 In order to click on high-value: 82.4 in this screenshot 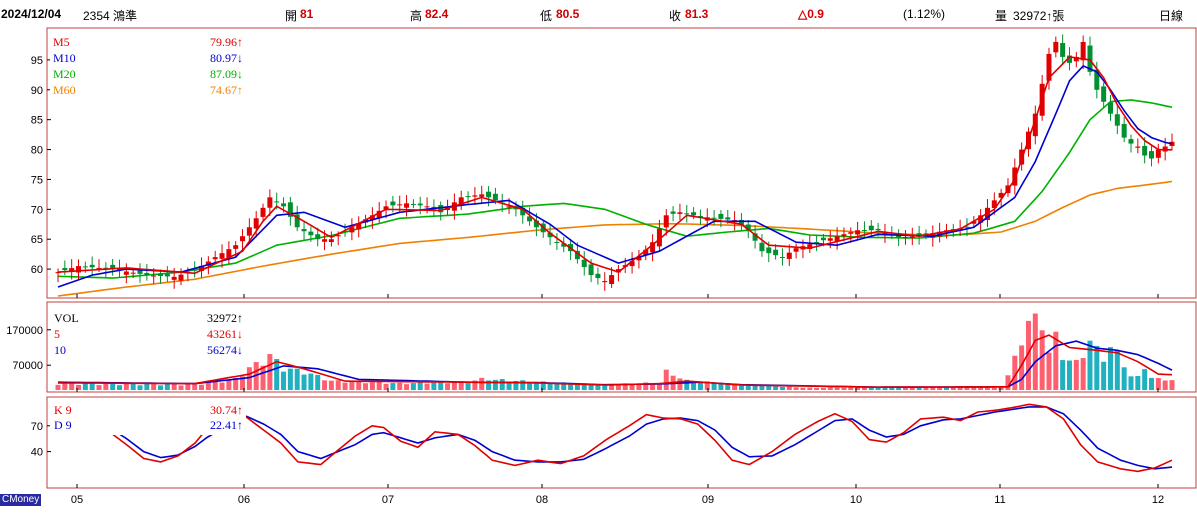, I will do `click(437, 14)`.